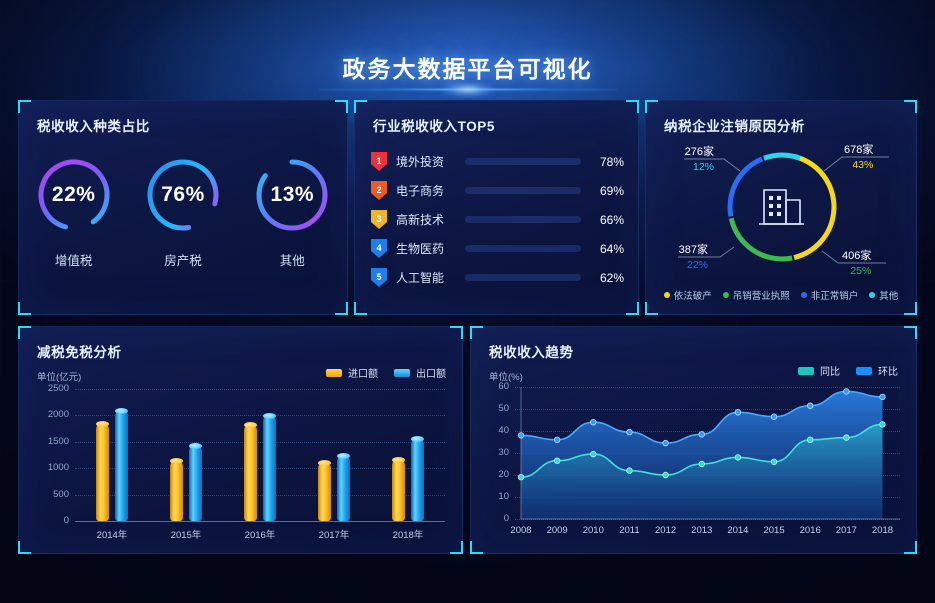 The height and width of the screenshot is (603, 935). What do you see at coordinates (701, 464) in the screenshot?
I see `data-point-yoy-2013` at bounding box center [701, 464].